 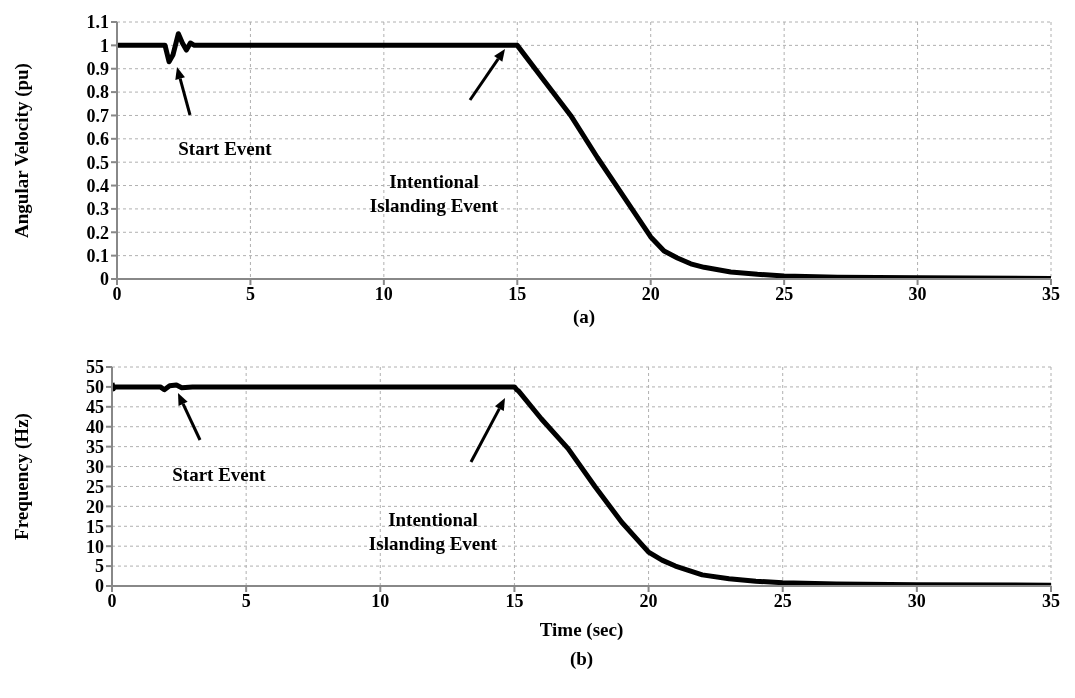 I want to click on y-tick-label: 50, so click(x=95, y=387).